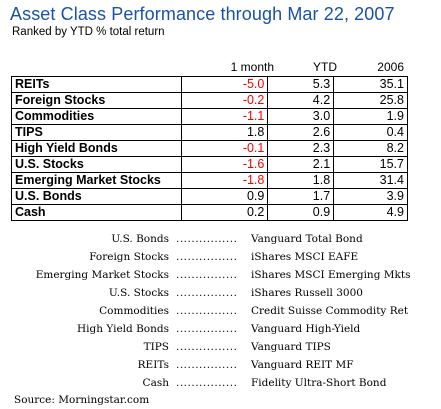 This screenshot has height=409, width=441. I want to click on return-2006: 1.9, so click(370, 116).